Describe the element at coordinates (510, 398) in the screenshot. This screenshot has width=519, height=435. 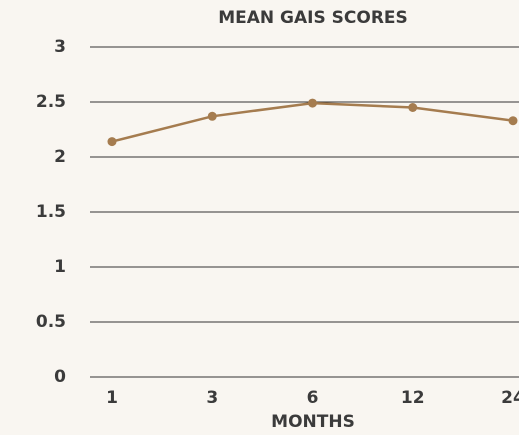
I see `x-tick-label: 24` at that location.